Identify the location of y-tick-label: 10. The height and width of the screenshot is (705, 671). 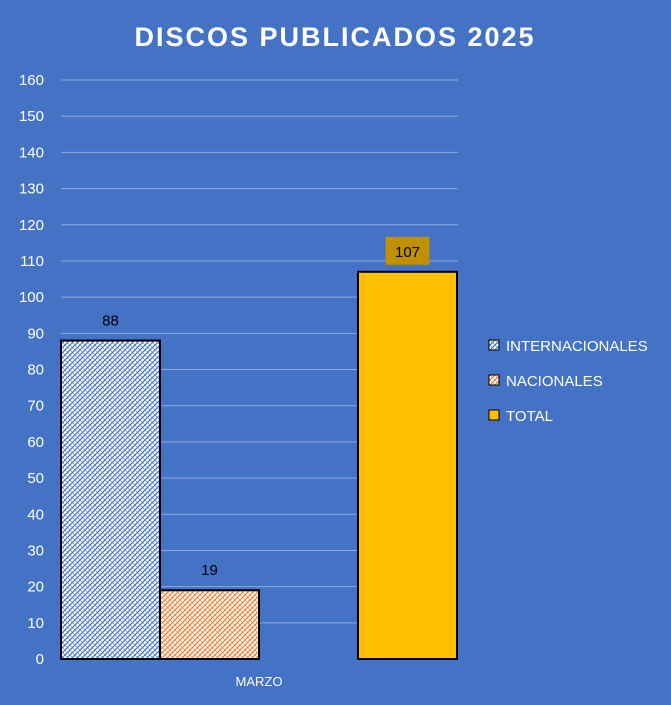
(35, 623).